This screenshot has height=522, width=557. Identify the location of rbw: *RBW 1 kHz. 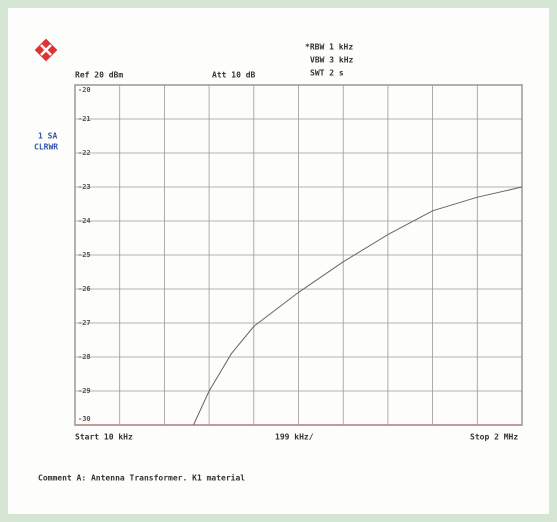
(329, 47).